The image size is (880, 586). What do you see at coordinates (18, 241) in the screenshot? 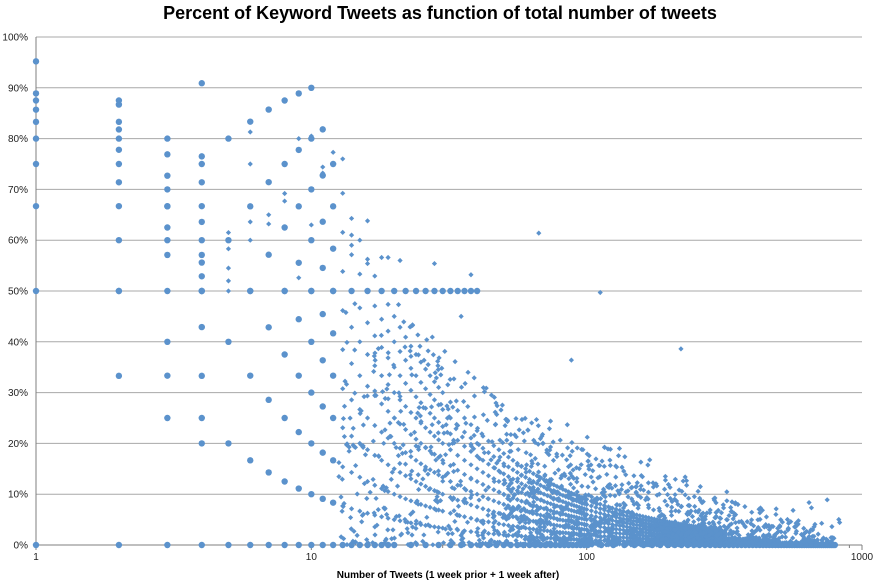
I see `y-tick-label: 60%` at bounding box center [18, 241].